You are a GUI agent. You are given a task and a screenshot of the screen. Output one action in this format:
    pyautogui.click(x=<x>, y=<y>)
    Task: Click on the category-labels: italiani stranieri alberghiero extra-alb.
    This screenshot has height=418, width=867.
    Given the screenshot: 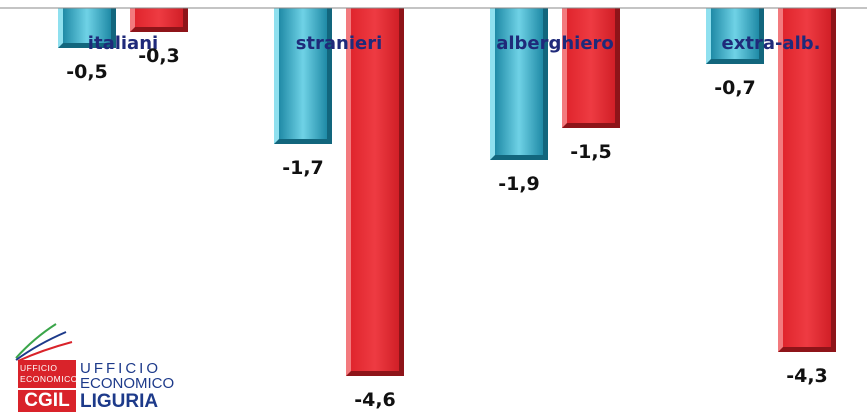 What is the action you would take?
    pyautogui.click(x=454, y=43)
    